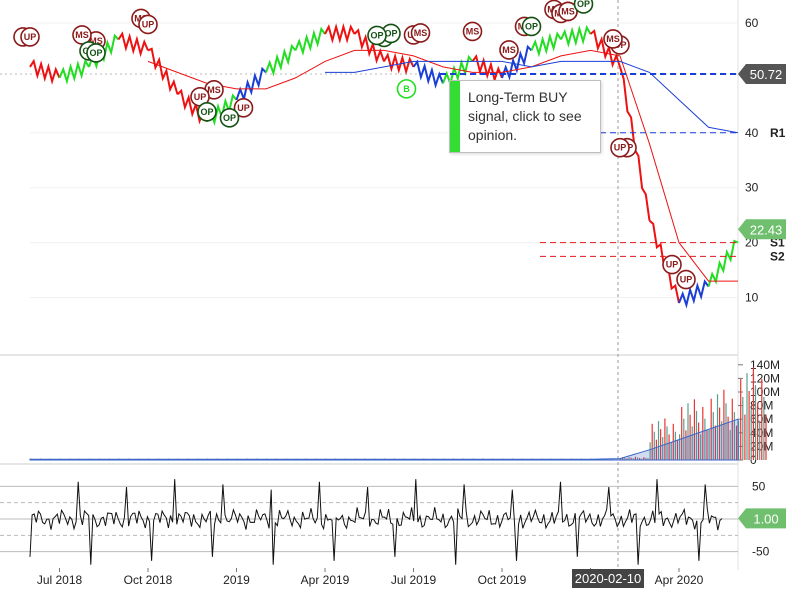  I want to click on osc-tick-label: 50, so click(759, 486).